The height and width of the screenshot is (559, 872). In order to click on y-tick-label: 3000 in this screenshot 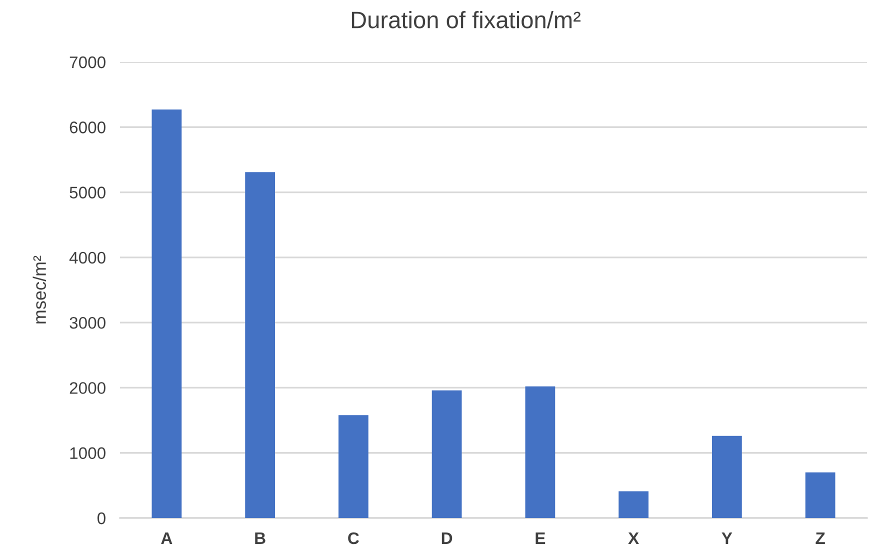, I will do `click(88, 322)`.